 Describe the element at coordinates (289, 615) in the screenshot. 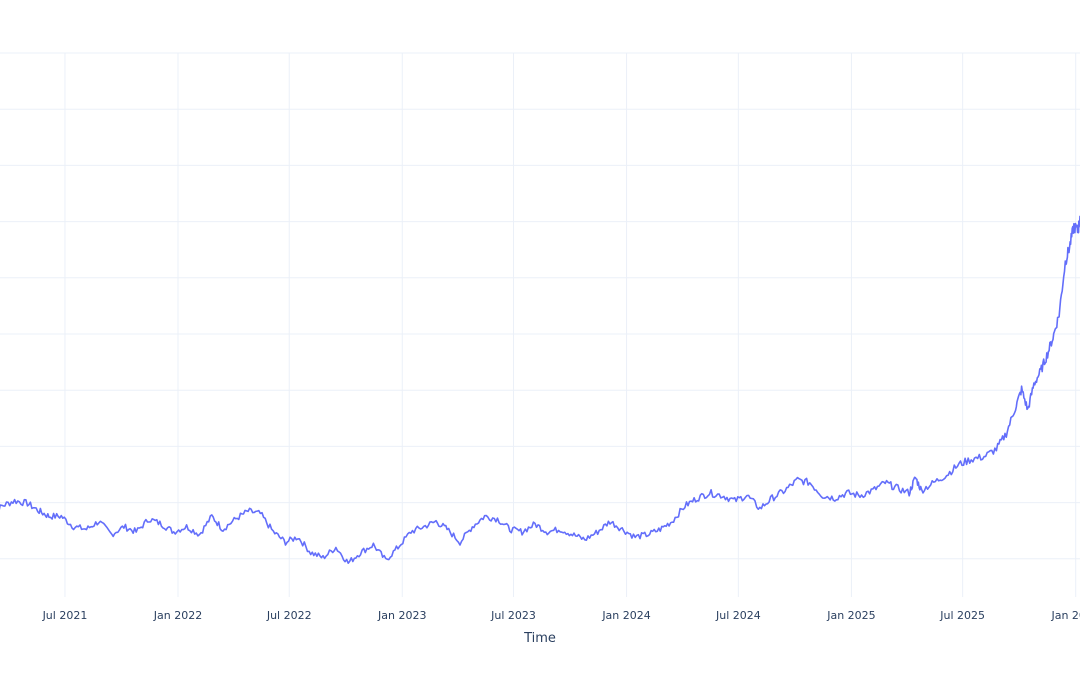

I see `x-tick-label: Jul 2022` at that location.